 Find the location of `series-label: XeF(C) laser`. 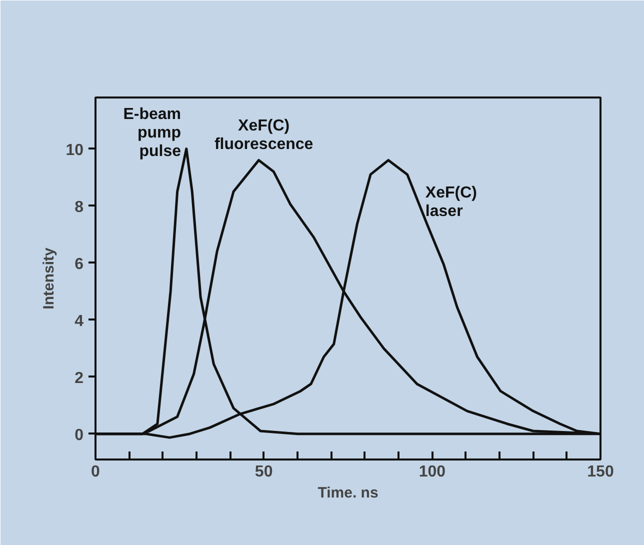

series-label: XeF(C) laser is located at coordinates (451, 202).